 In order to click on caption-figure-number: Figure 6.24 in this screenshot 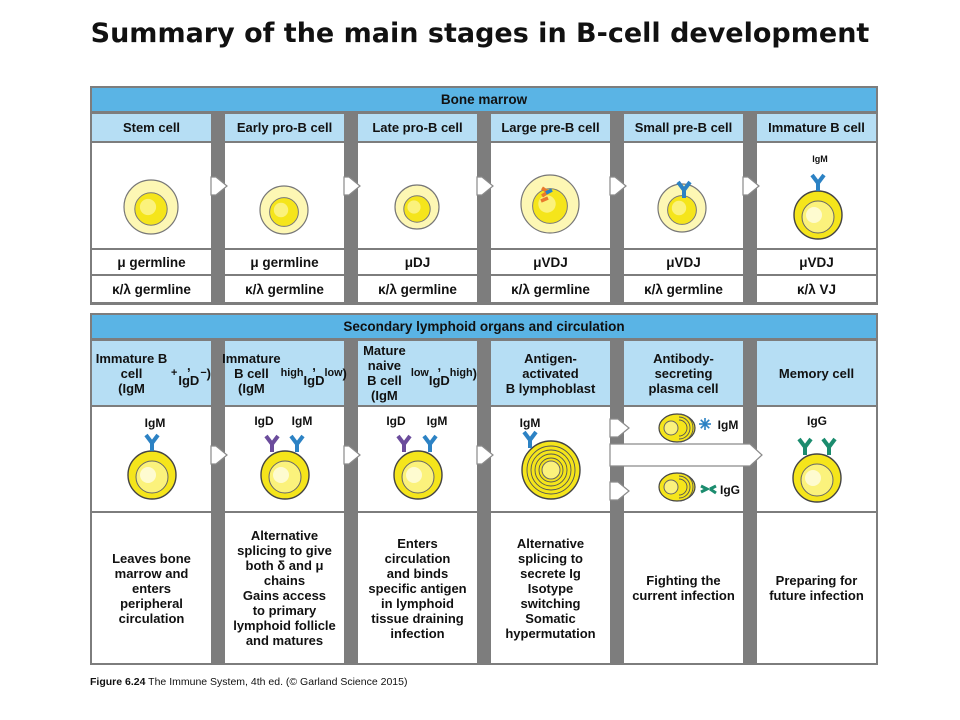, I will do `click(118, 682)`.